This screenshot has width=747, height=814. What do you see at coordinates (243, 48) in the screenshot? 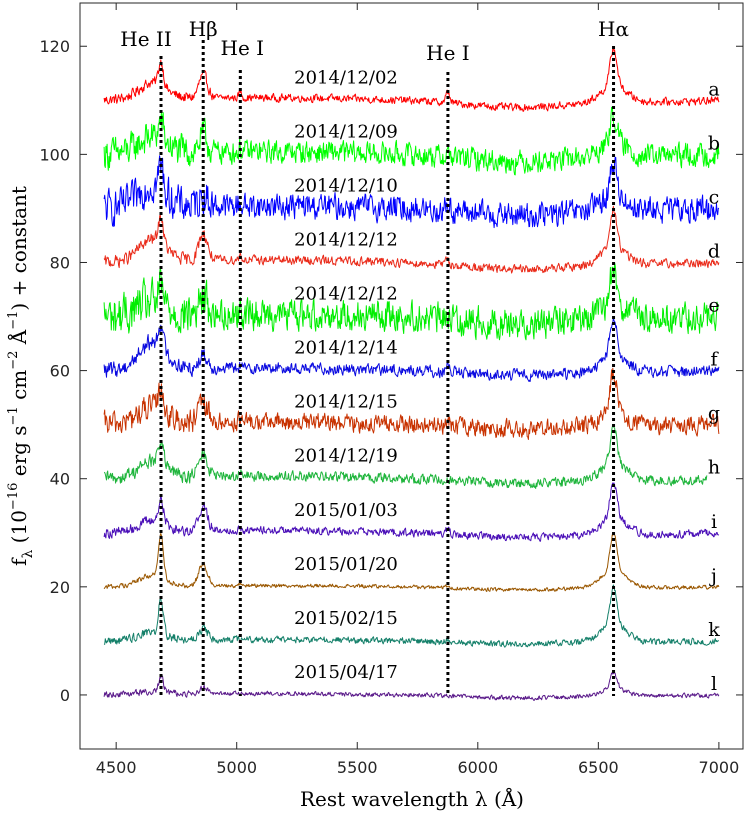
I see `marker-label-2: He I` at bounding box center [243, 48].